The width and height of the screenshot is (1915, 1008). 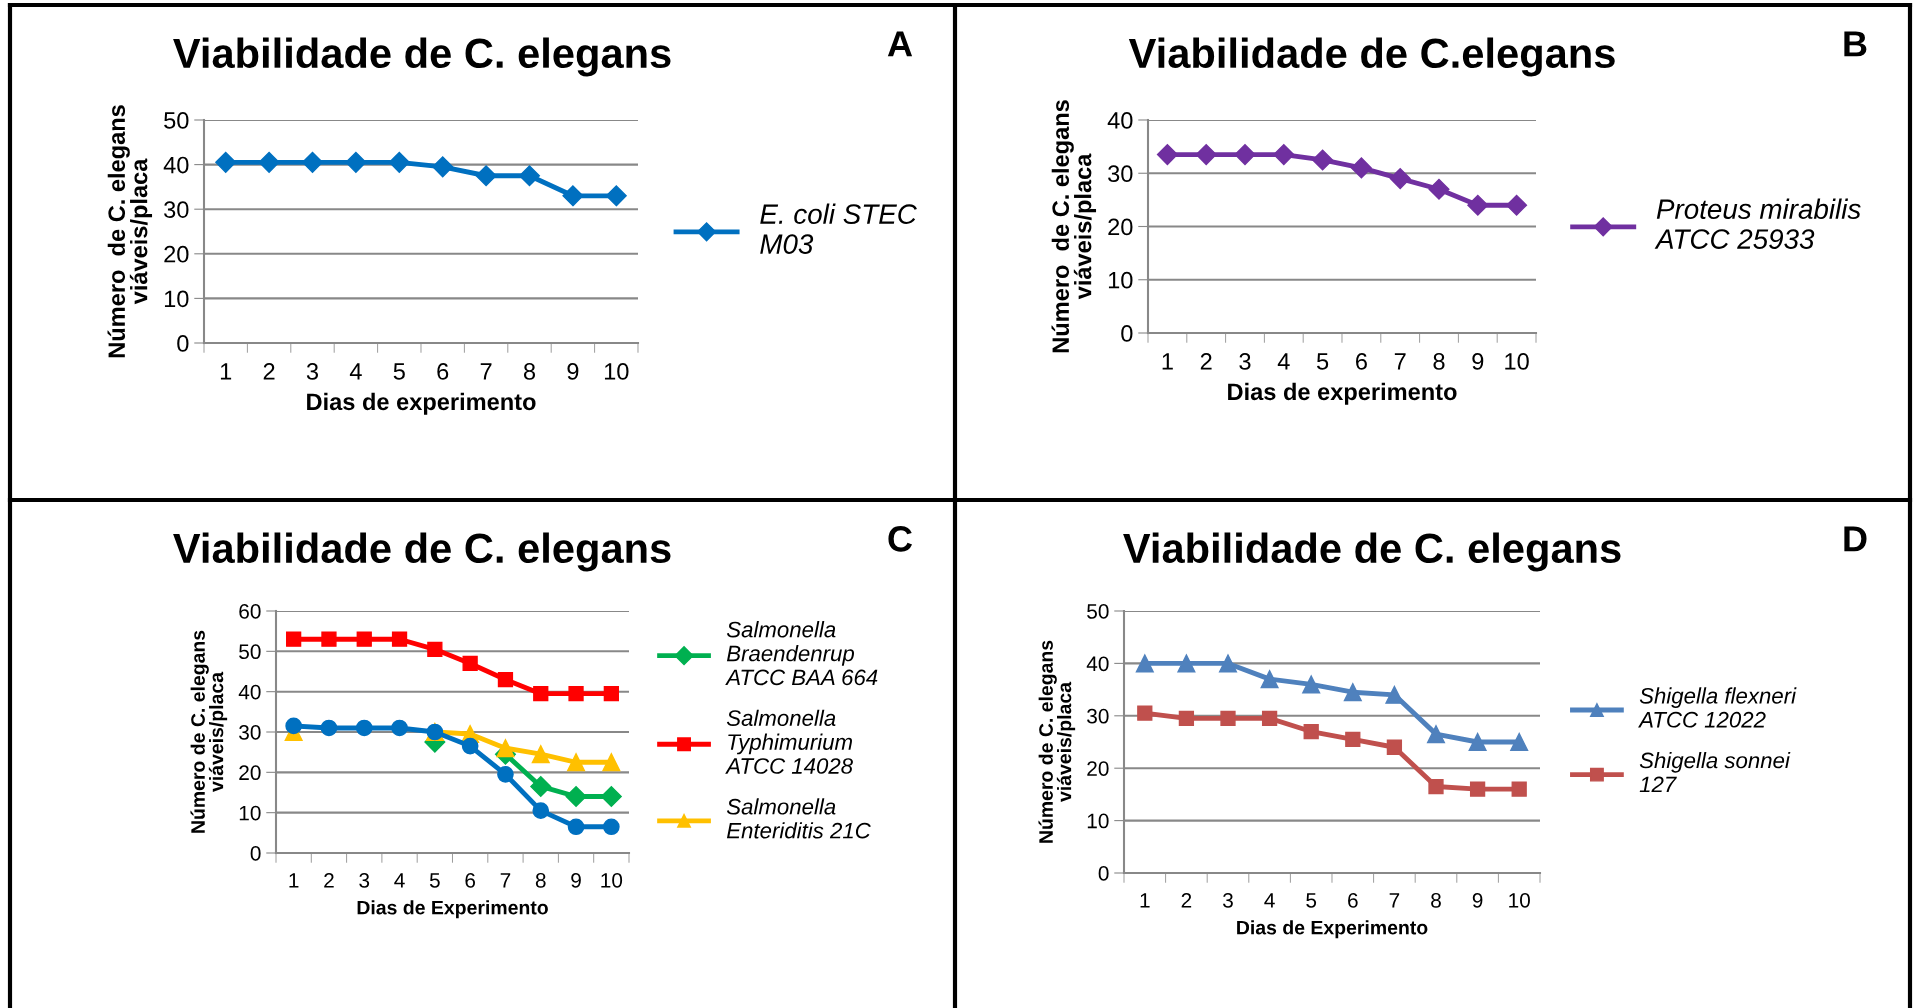 I want to click on legend-label: Shigella sonnei 127, so click(x=1715, y=772).